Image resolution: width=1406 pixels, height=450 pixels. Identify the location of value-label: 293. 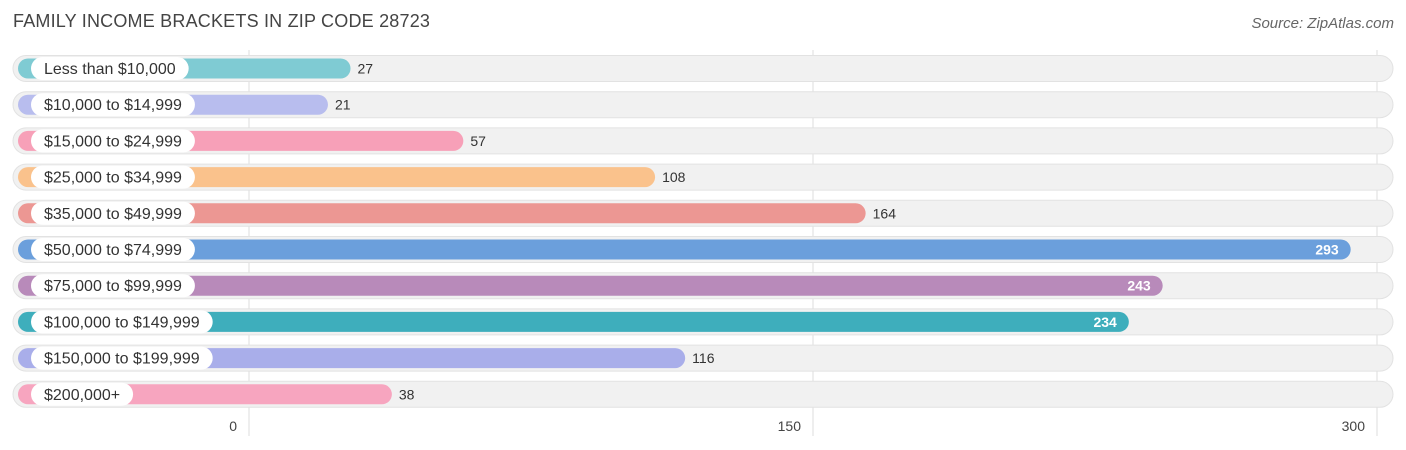
(1327, 250).